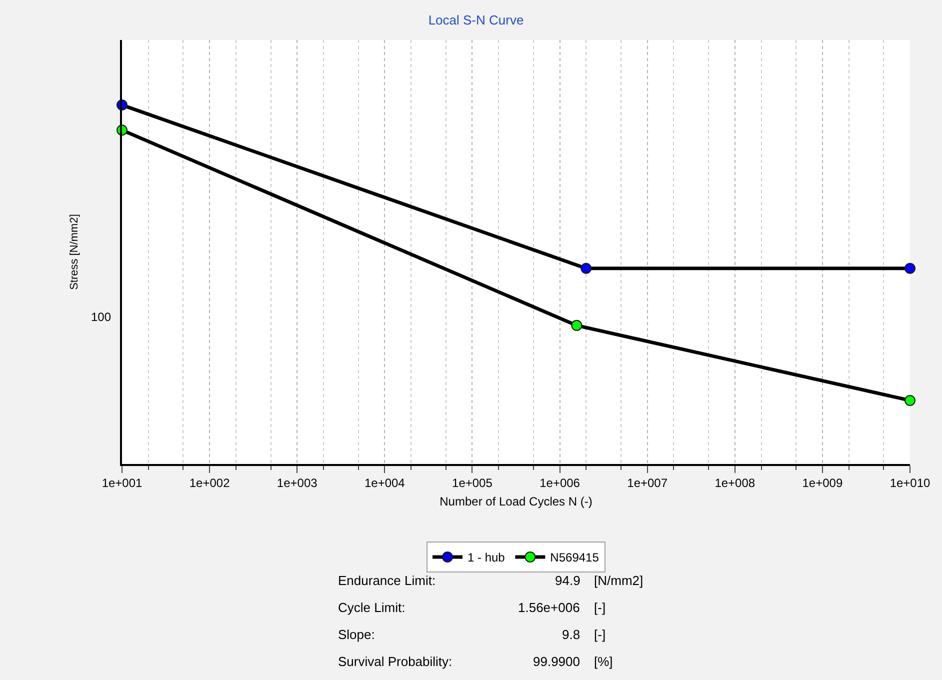 The height and width of the screenshot is (680, 942). I want to click on legend-label: N569415, so click(575, 557).